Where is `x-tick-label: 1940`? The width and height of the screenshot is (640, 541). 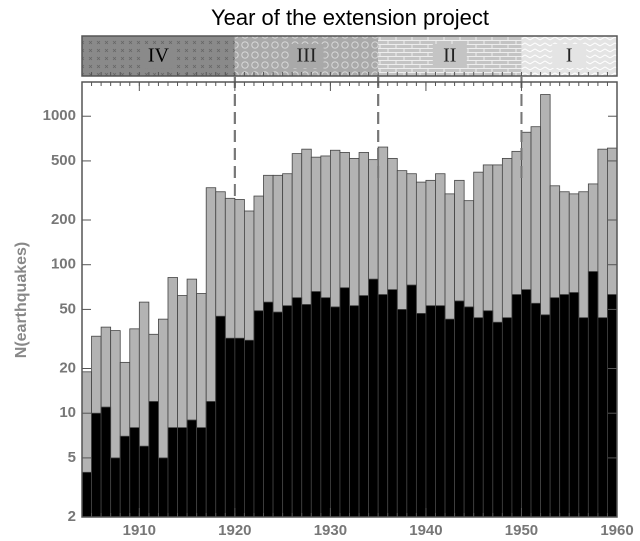 x-tick-label: 1940 is located at coordinates (425, 530).